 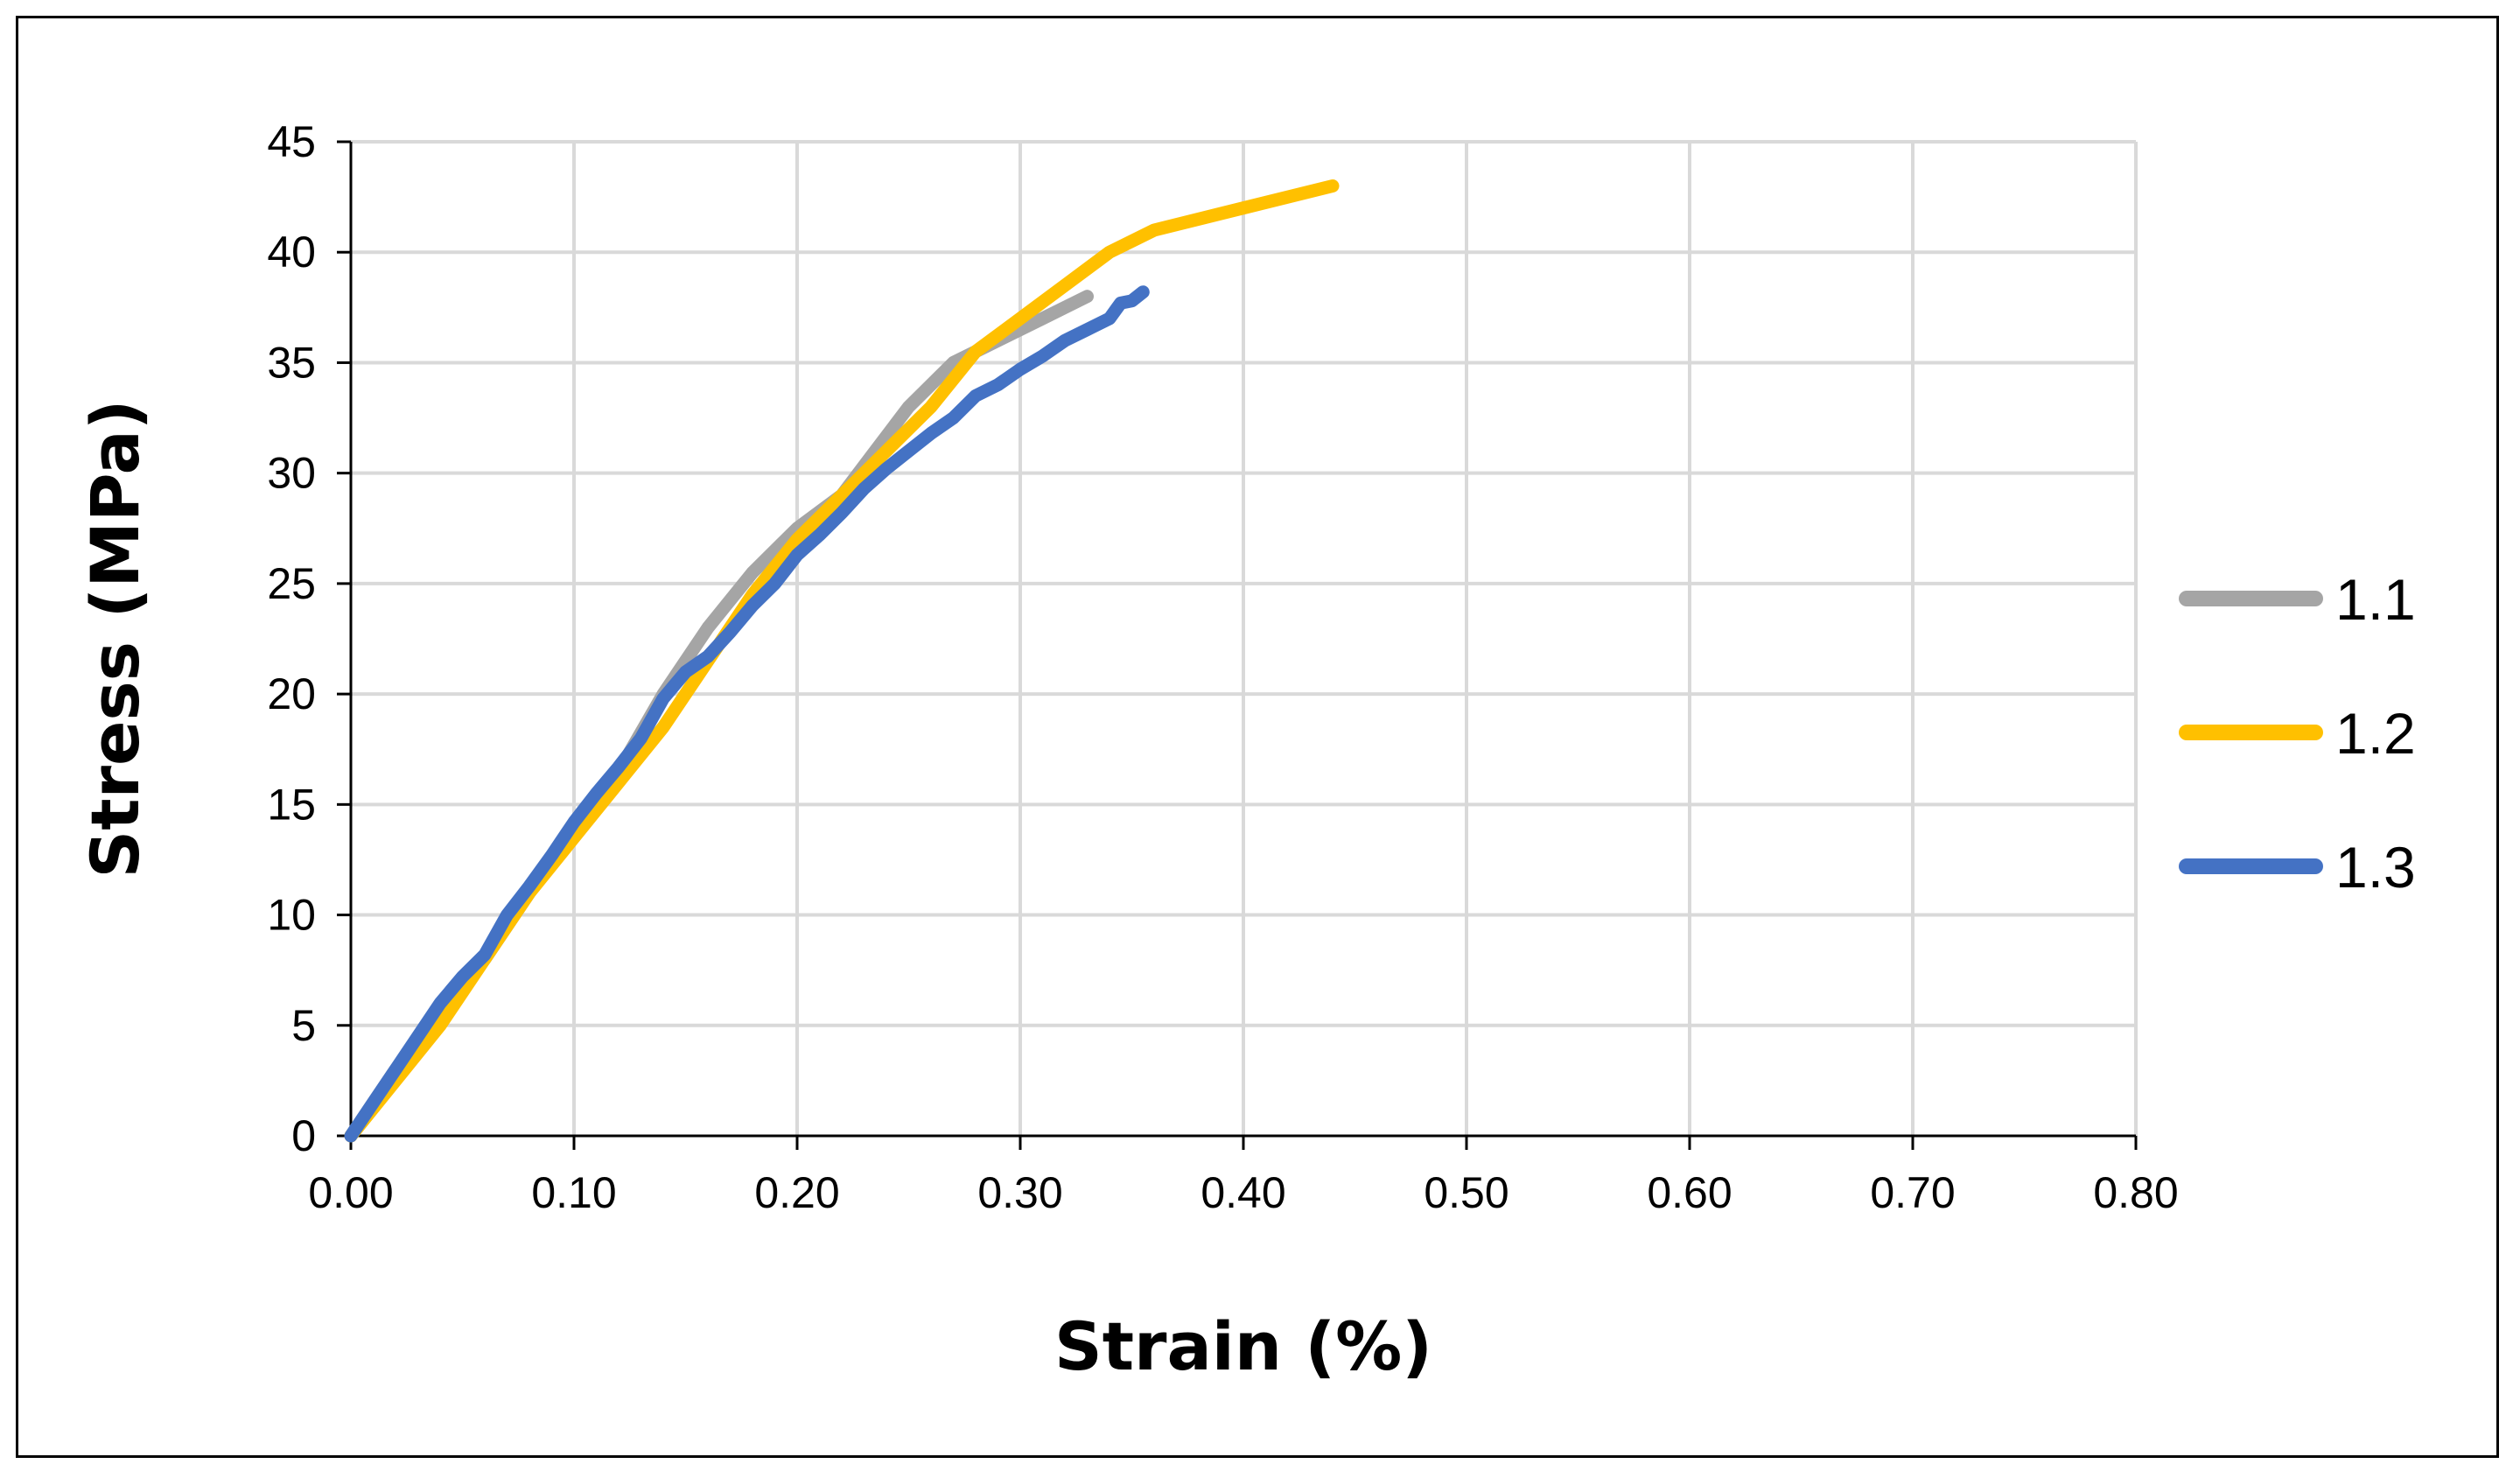 What do you see at coordinates (1689, 1192) in the screenshot?
I see `x-tick-label: 0.60` at bounding box center [1689, 1192].